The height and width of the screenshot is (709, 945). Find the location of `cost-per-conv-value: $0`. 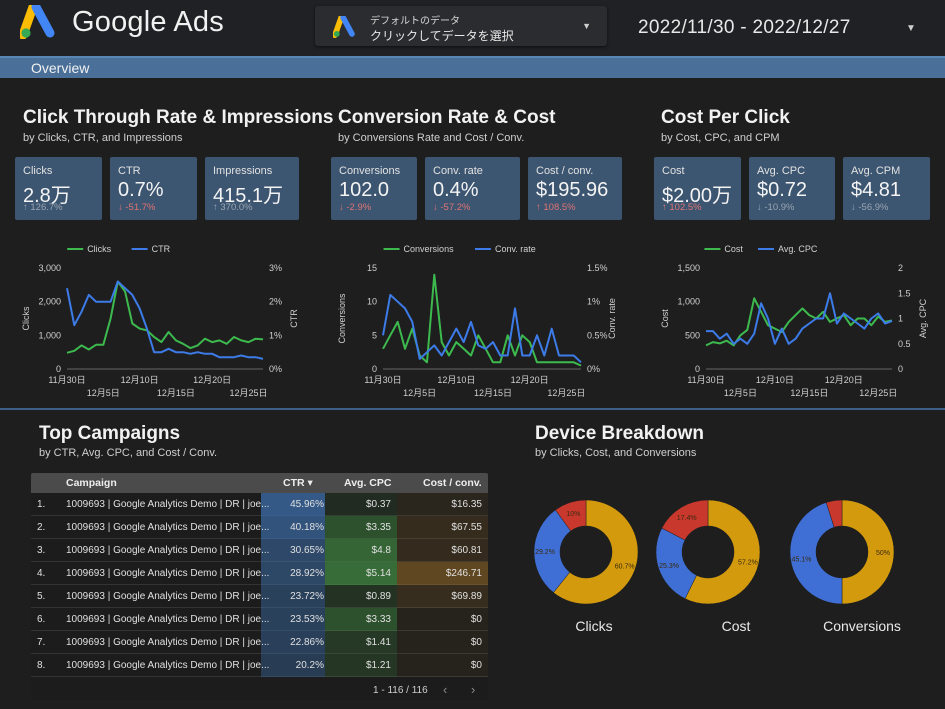

cost-per-conv-value: $0 is located at coordinates (476, 619).